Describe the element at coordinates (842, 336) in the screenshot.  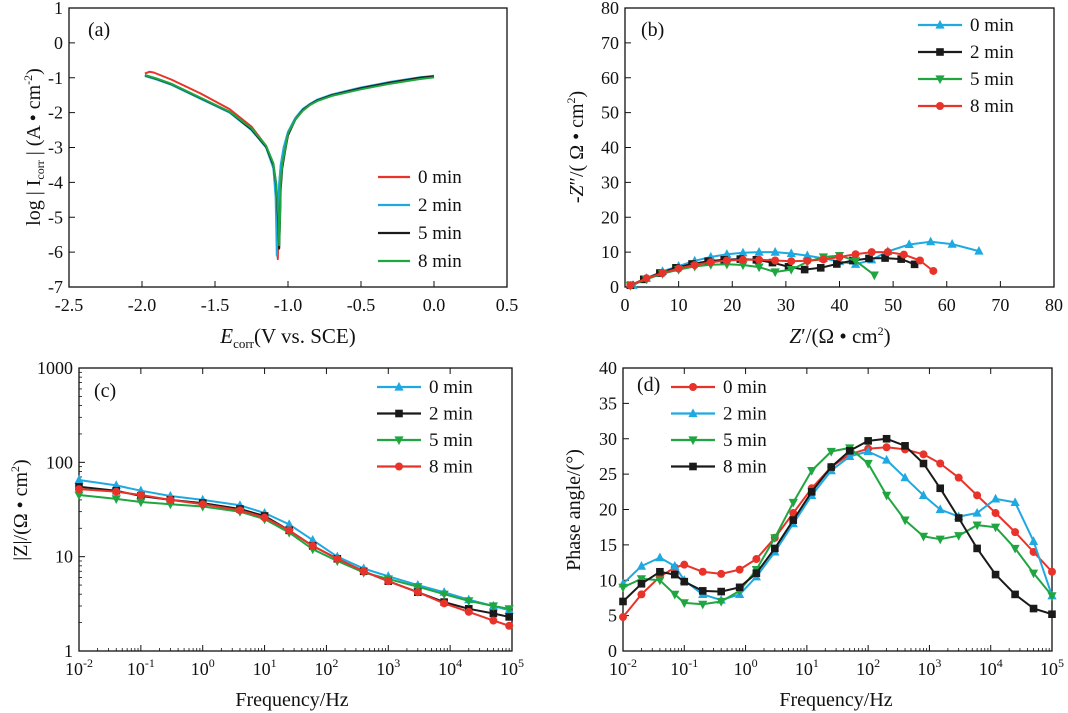
I see `panel-b-xlabel-post: /(Ω • cm` at that location.